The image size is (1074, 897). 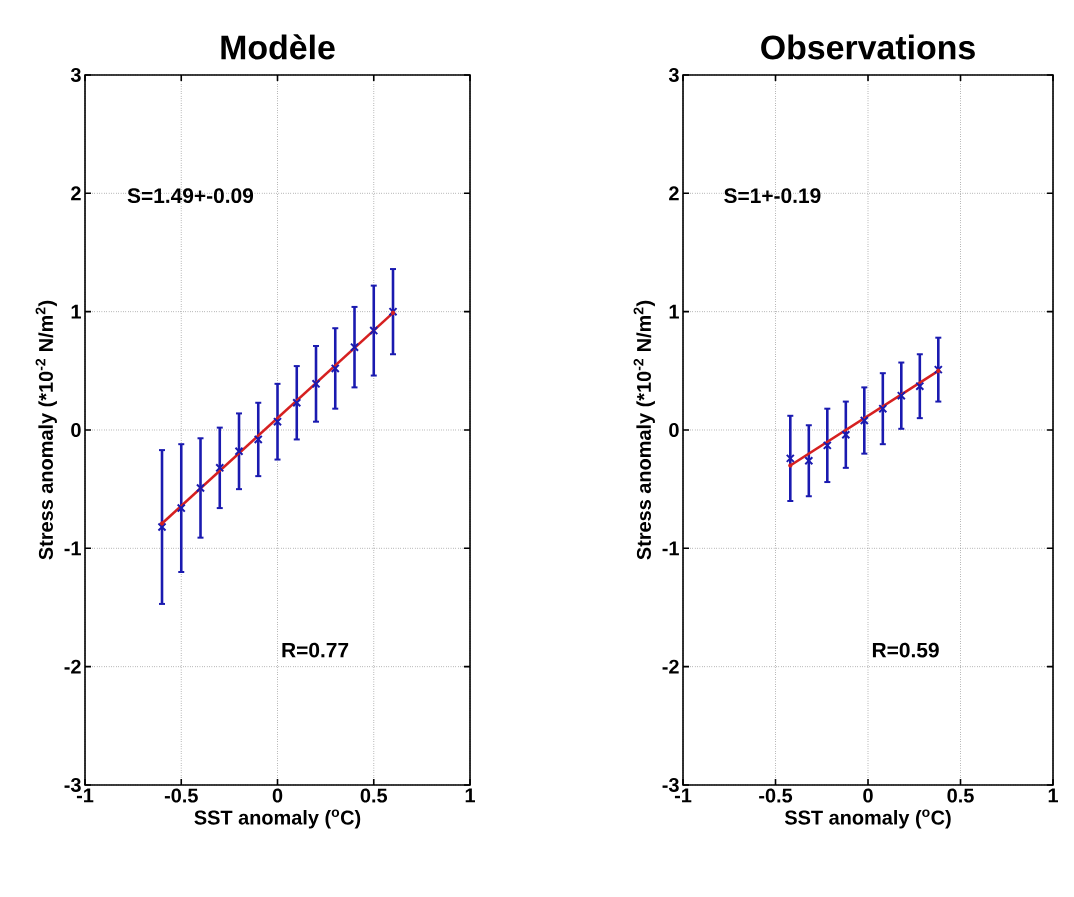 I want to click on annotation: S=1+-0.19, so click(x=772, y=196).